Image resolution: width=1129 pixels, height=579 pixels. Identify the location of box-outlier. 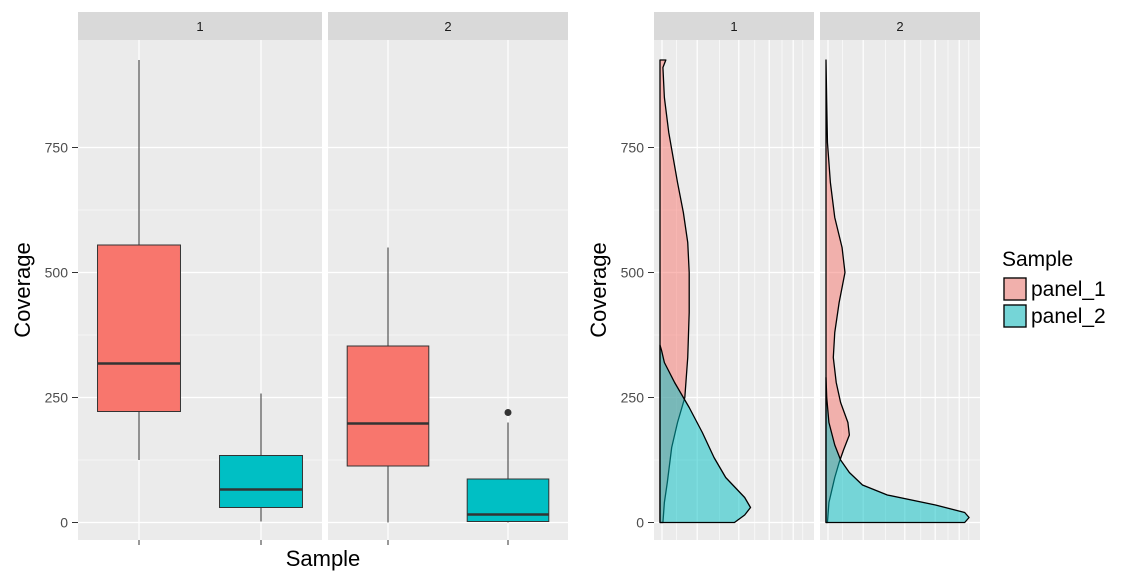
(508, 412).